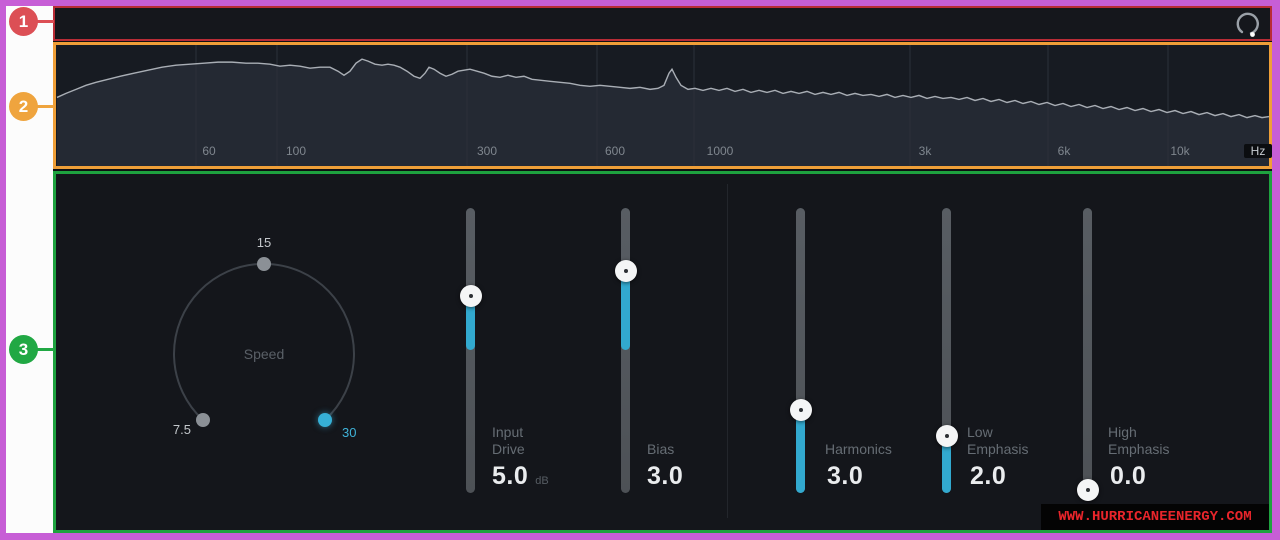  I want to click on bias-value: 3.0, so click(668, 476).